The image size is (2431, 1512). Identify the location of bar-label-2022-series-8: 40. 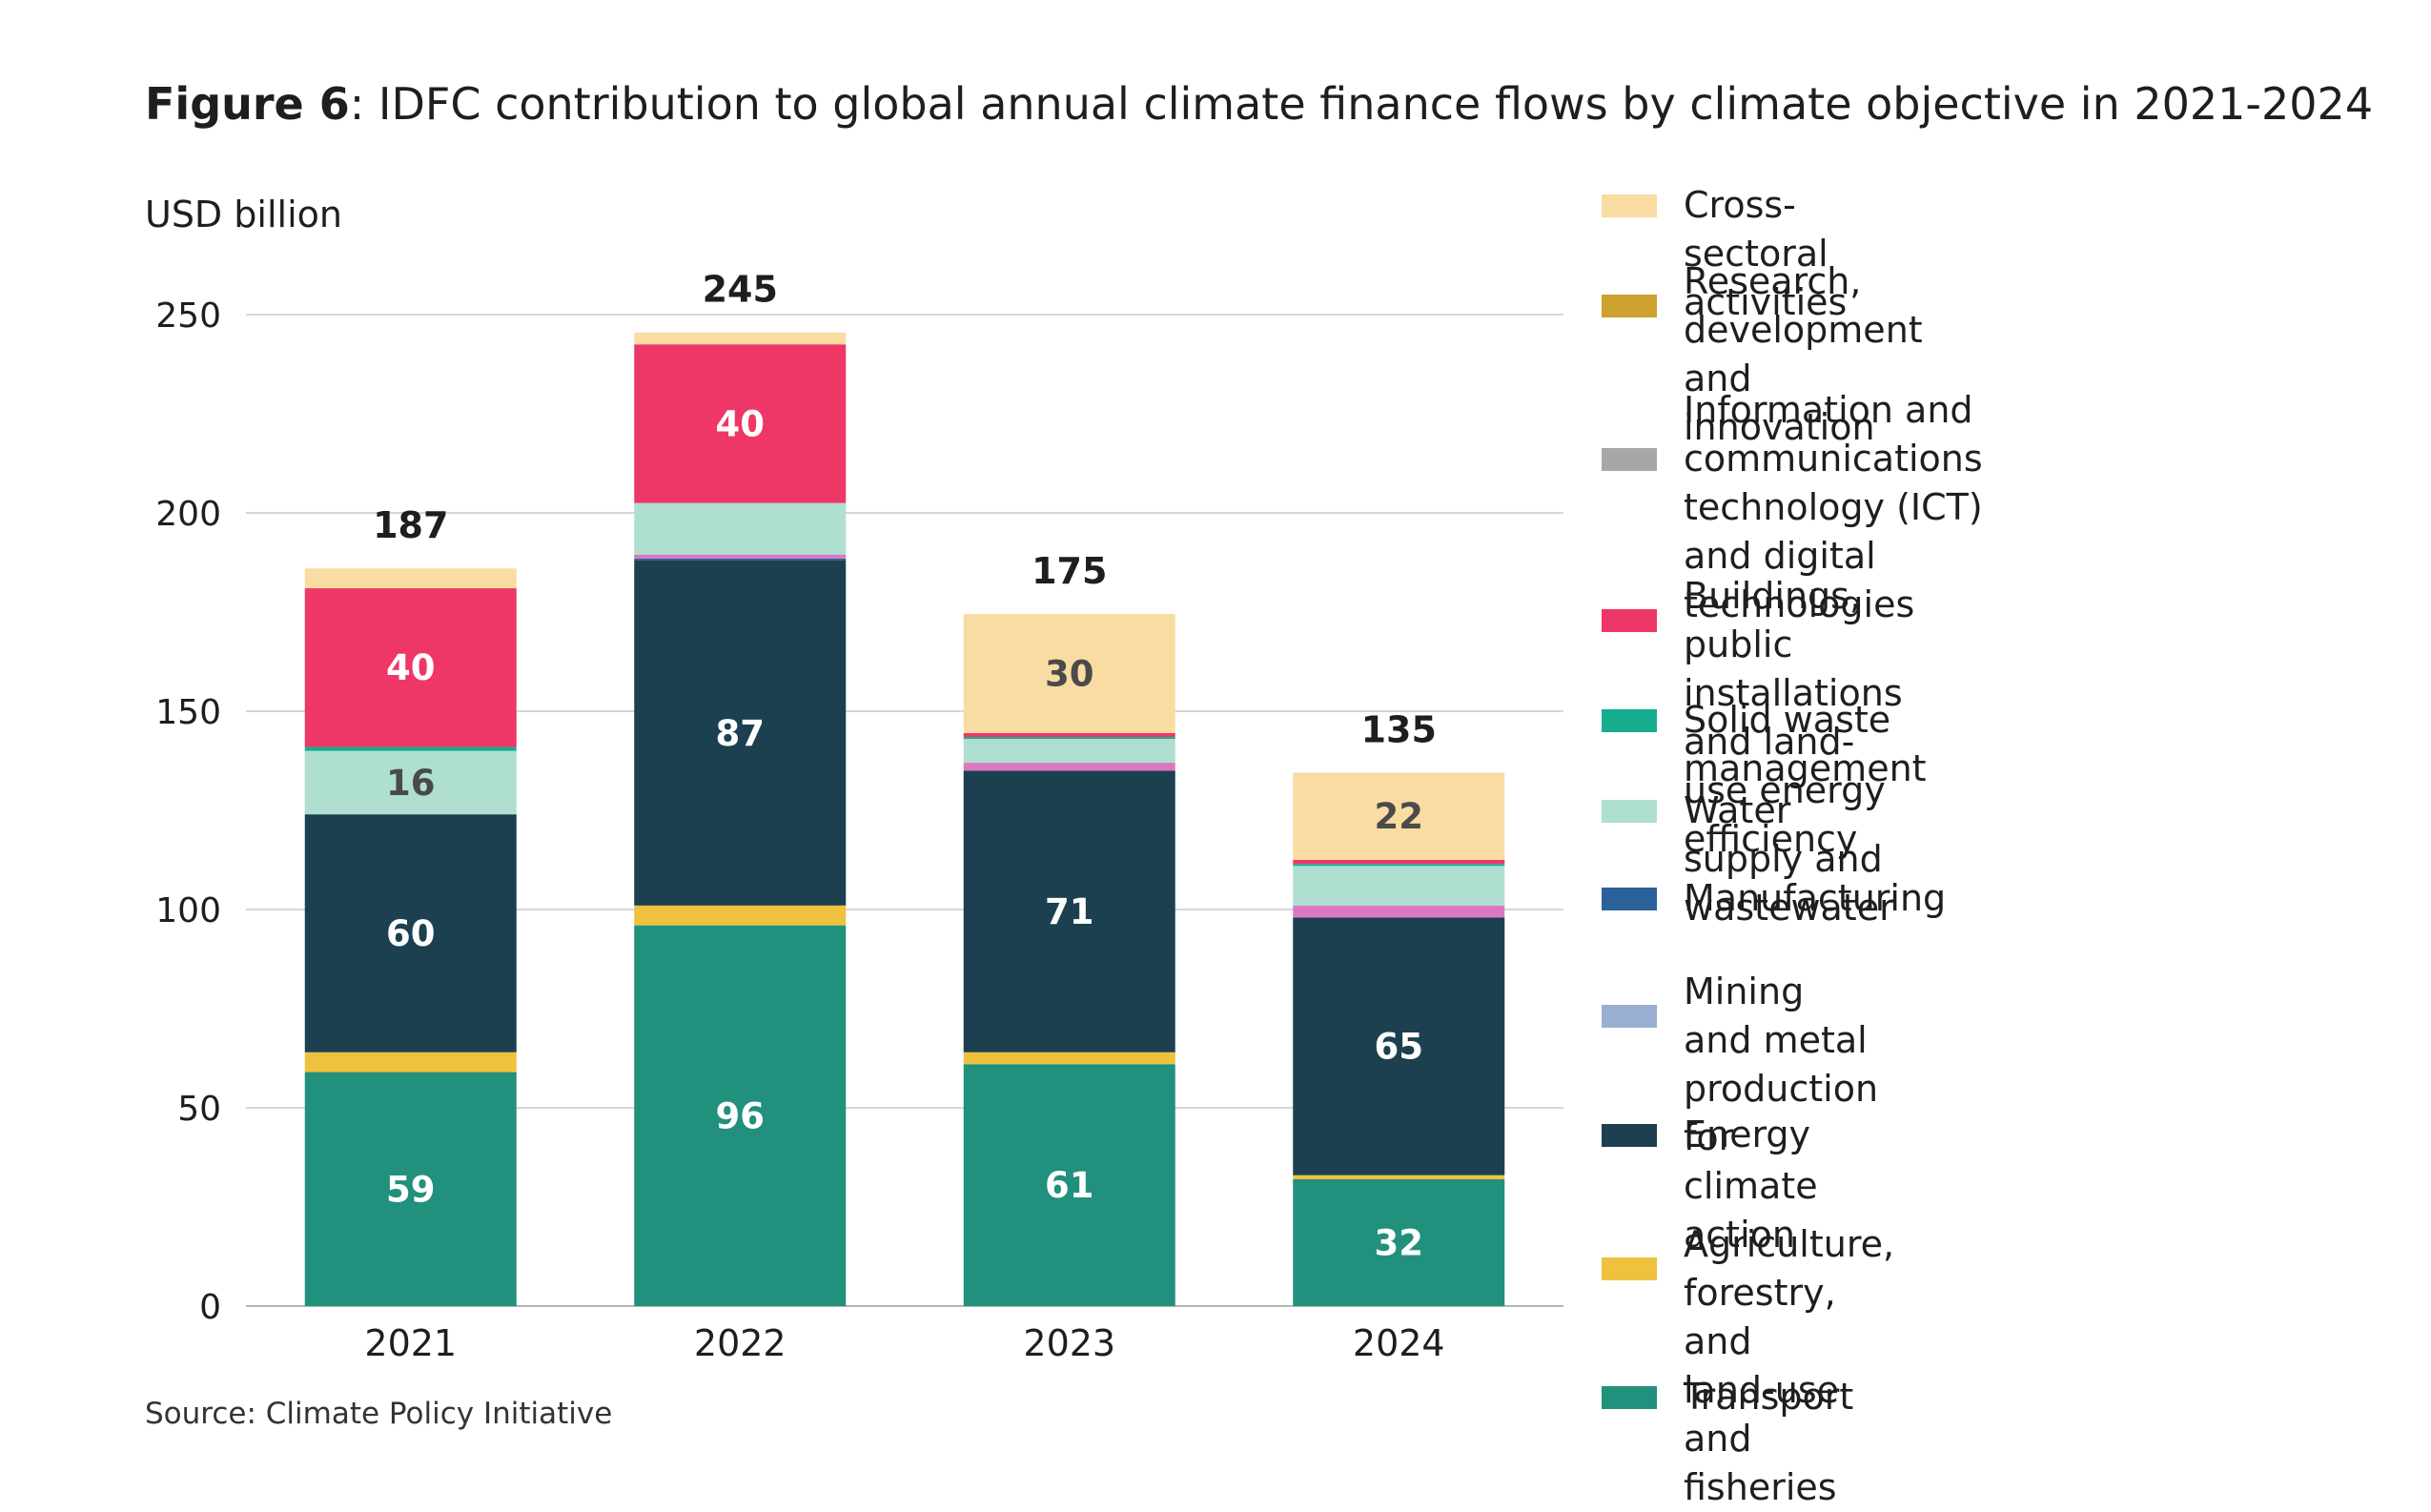
(741, 423).